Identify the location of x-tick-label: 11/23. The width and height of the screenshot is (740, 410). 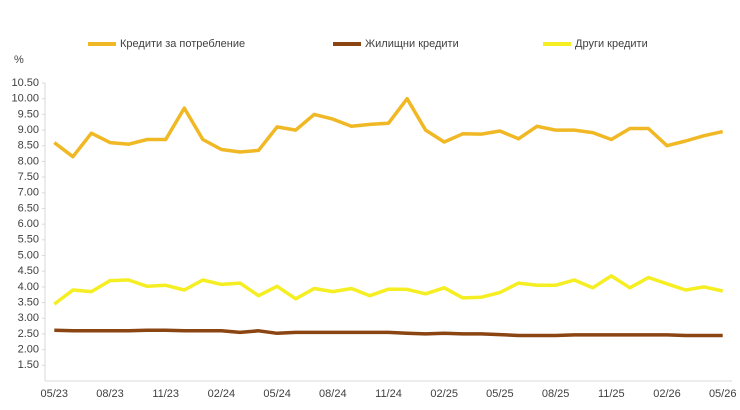
(165, 394).